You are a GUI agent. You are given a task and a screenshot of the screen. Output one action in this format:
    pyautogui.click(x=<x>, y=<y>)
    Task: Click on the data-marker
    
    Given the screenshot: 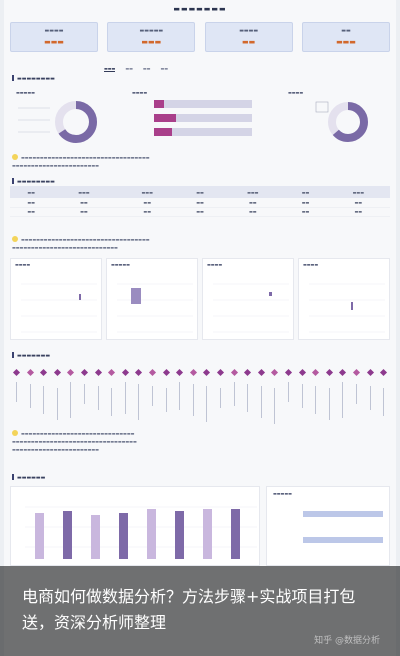 What is the action you would take?
    pyautogui.click(x=80, y=297)
    